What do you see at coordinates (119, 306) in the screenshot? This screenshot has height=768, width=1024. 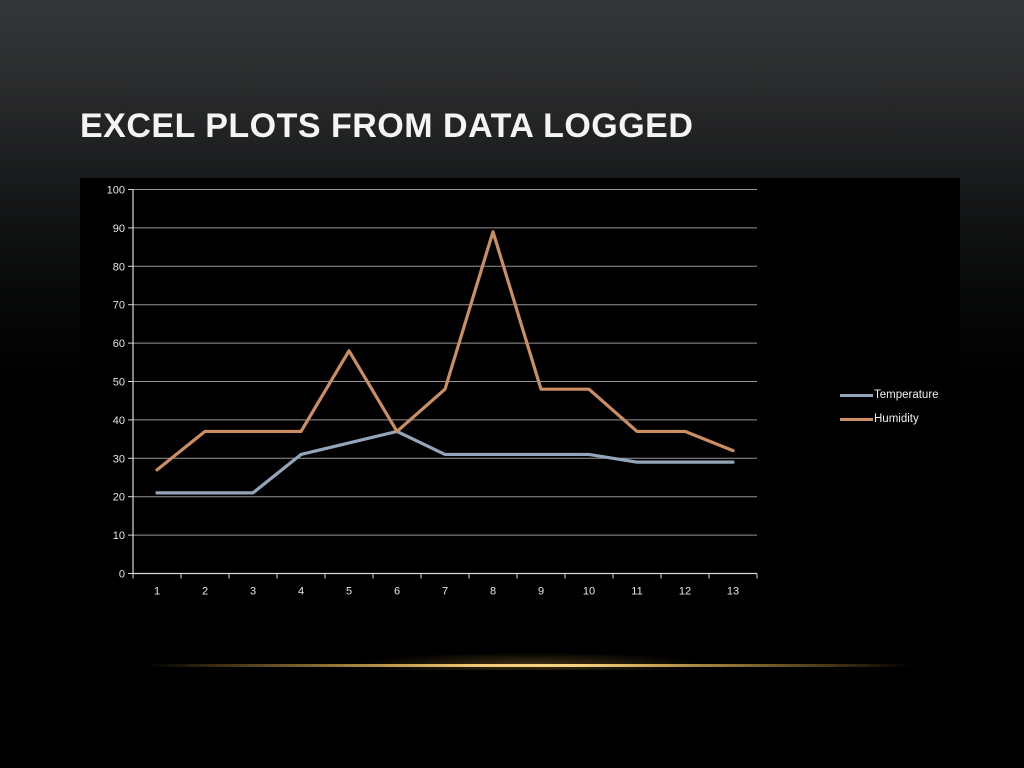 I see `y-axis-label: 70` at bounding box center [119, 306].